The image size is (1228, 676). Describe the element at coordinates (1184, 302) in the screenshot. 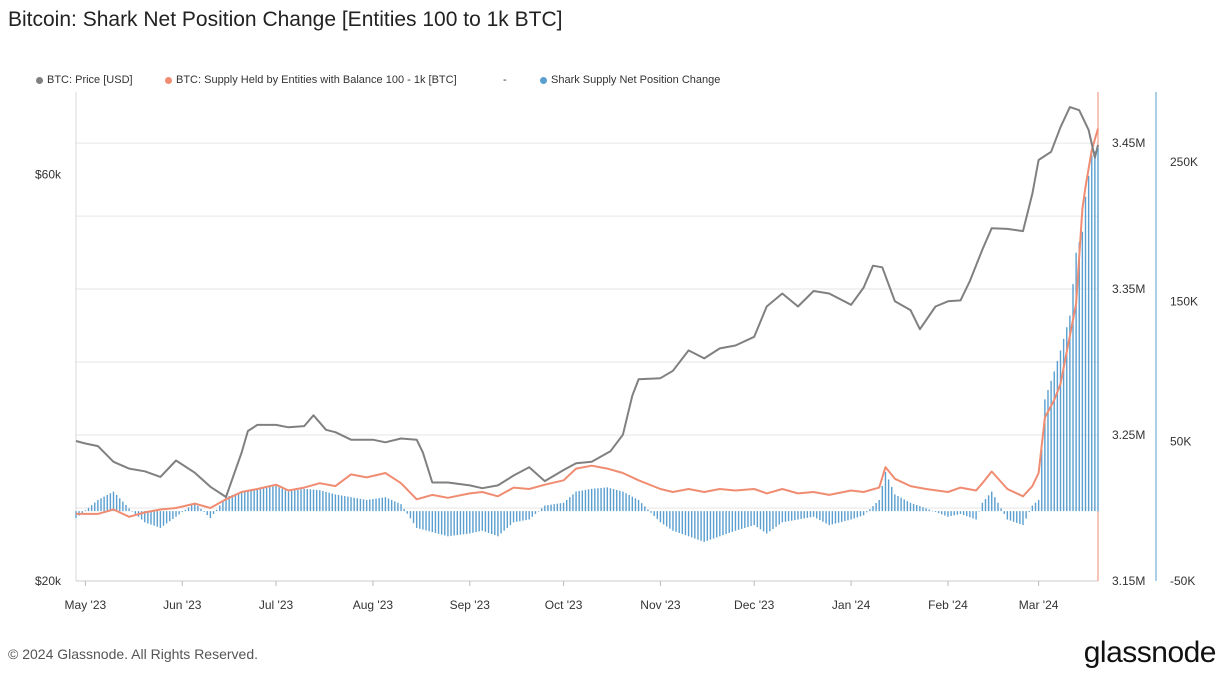

I see `net-change-tick-label: 150K` at that location.